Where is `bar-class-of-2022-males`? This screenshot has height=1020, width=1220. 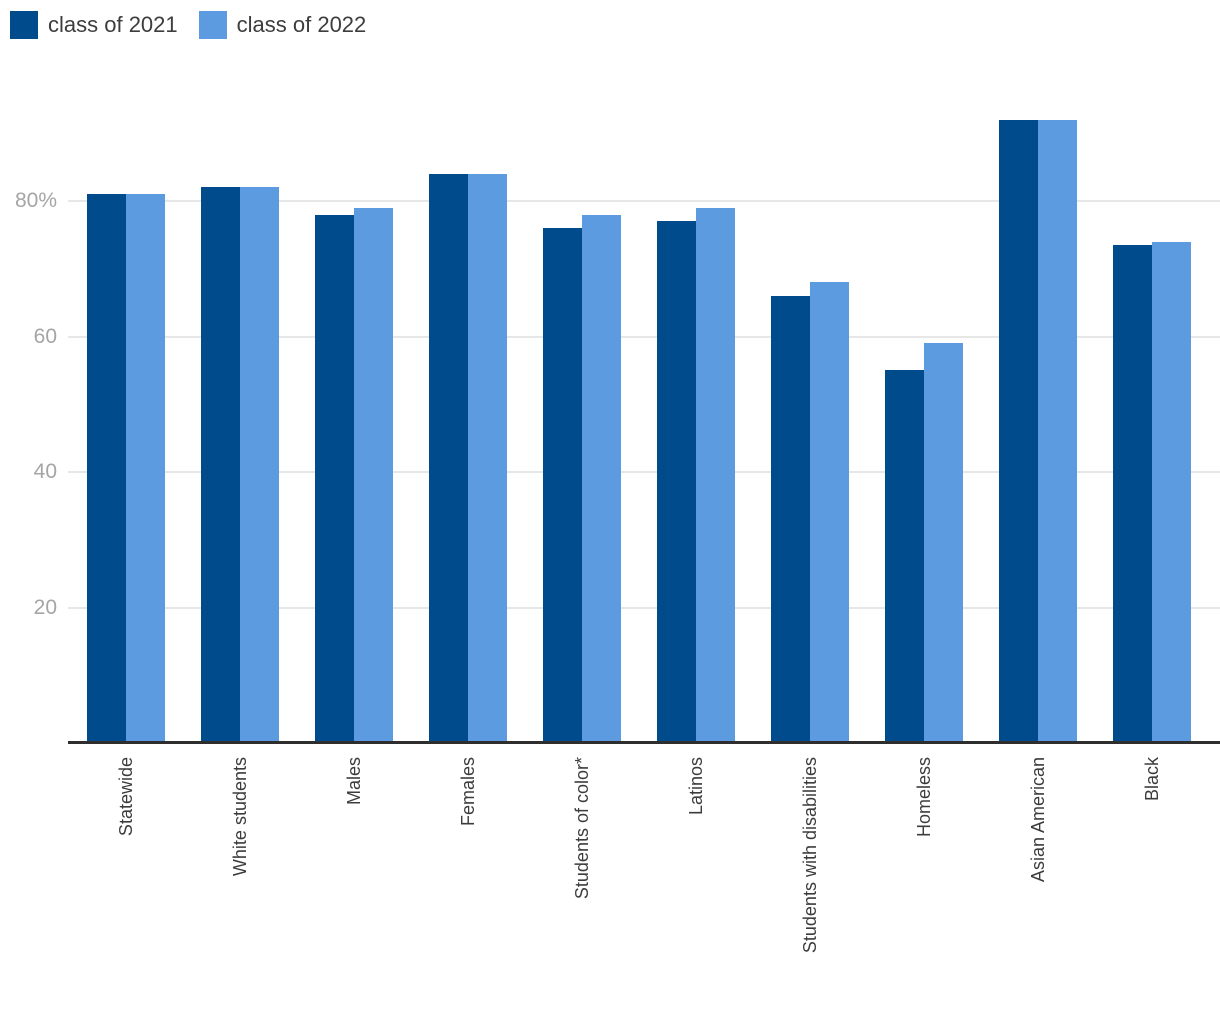 bar-class-of-2022-males is located at coordinates (373, 475).